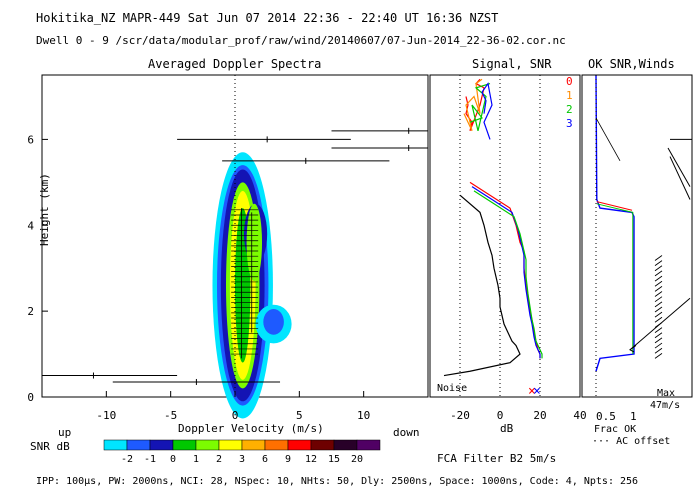 Image resolution: width=700 pixels, height=500 pixels. Describe the element at coordinates (569, 81) in the screenshot. I see `legend-entry: 0` at that location.